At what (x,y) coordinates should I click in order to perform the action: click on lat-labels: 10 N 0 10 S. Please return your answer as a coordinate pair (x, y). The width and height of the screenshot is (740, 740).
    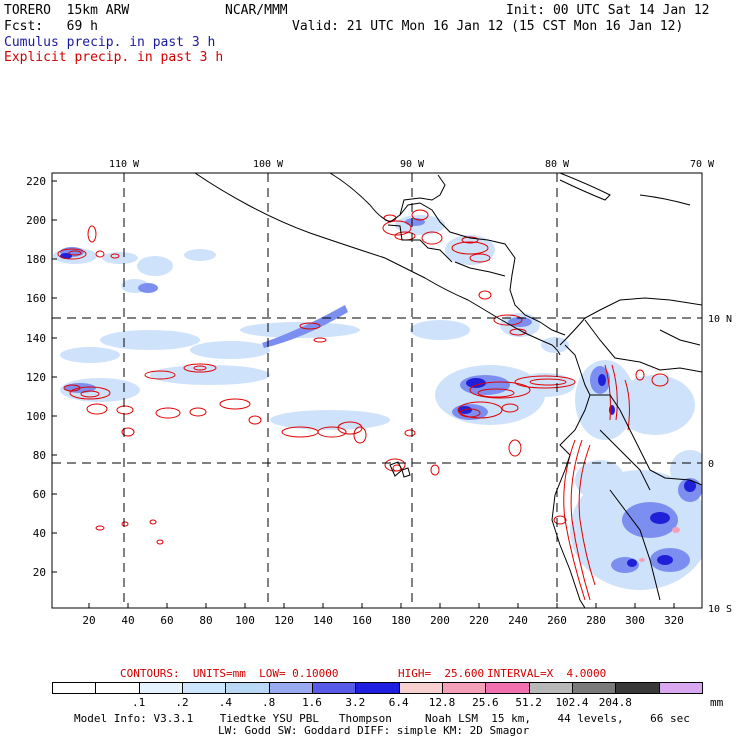
    Looking at the image, I should click on (720, 464).